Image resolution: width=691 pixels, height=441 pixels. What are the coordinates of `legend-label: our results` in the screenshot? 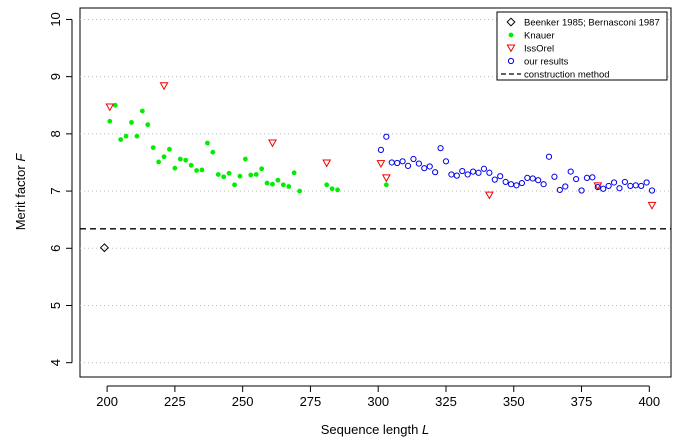 It's located at (546, 62).